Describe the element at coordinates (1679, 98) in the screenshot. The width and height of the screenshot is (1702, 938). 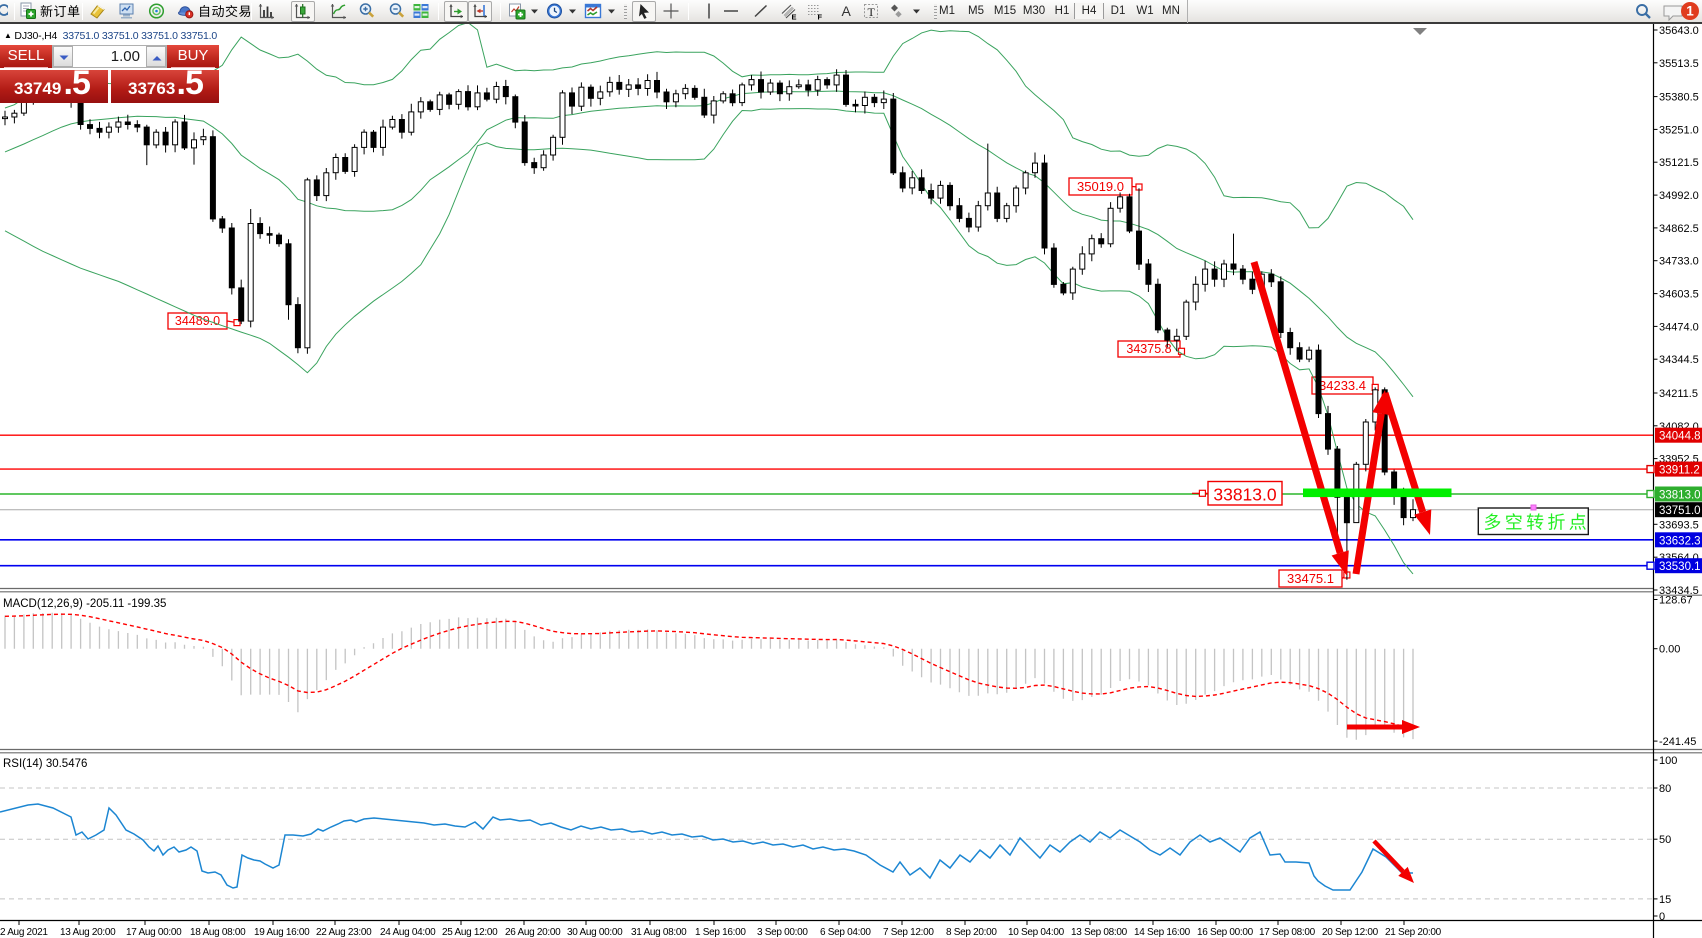
I see `svg-text: 35380.5` at that location.